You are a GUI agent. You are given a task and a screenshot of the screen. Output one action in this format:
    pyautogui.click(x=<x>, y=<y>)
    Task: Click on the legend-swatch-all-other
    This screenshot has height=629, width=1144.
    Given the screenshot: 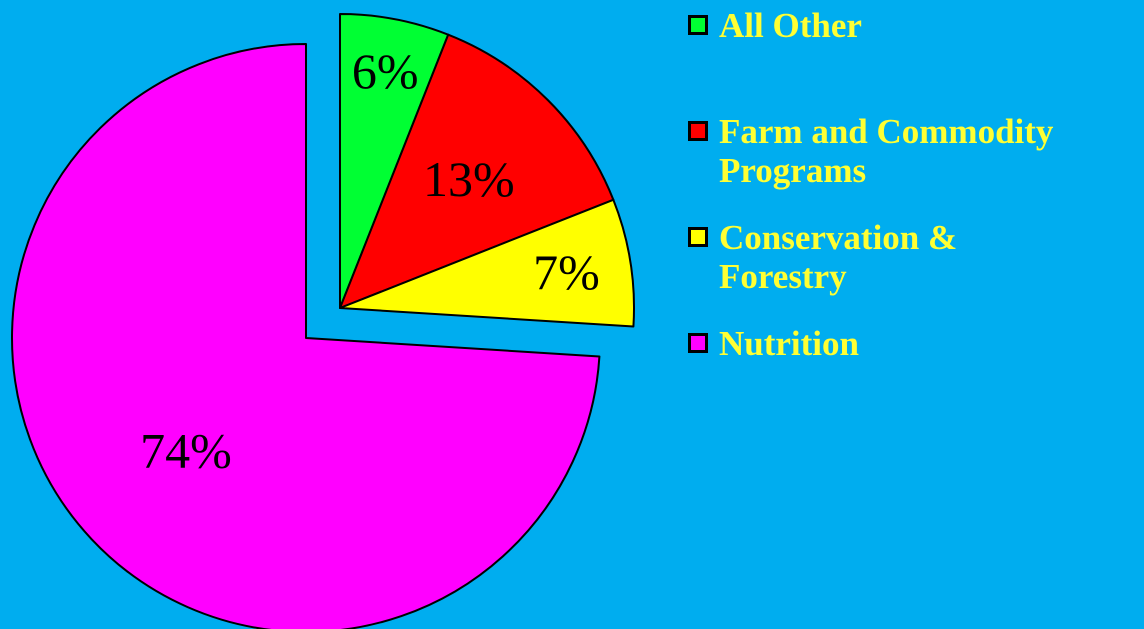 What is the action you would take?
    pyautogui.click(x=698, y=25)
    